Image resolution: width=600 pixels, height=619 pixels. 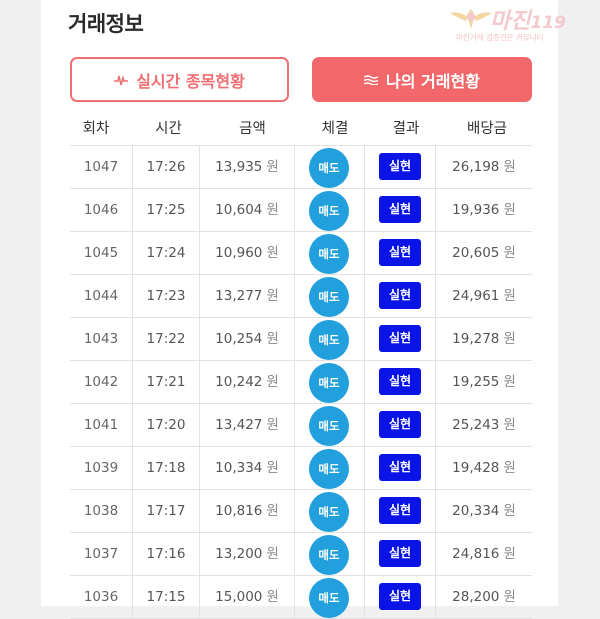 I want to click on my-trades-label: 나의 거래현황, so click(x=433, y=81).